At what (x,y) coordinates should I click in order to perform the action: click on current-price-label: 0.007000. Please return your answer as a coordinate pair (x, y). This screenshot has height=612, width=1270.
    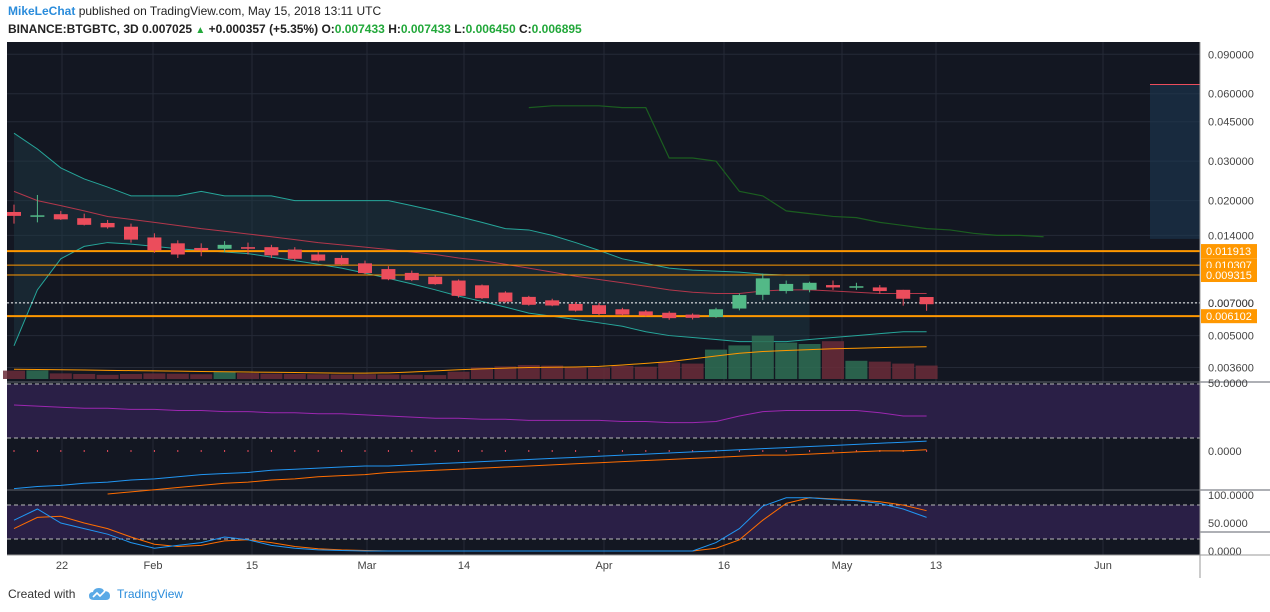
    Looking at the image, I should click on (1231, 304).